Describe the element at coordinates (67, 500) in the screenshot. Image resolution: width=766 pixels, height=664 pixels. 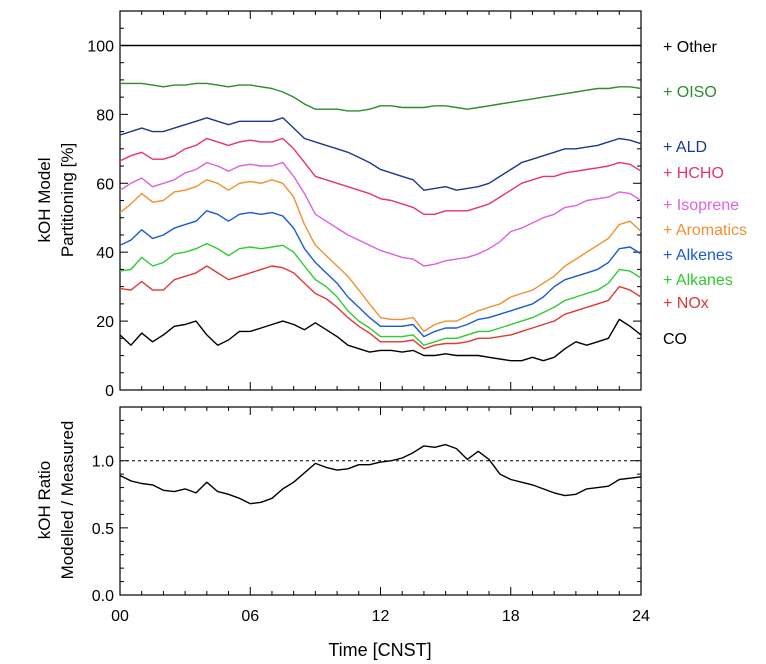
I see `ratio-ylabel-line2: Modelled / Measured` at that location.